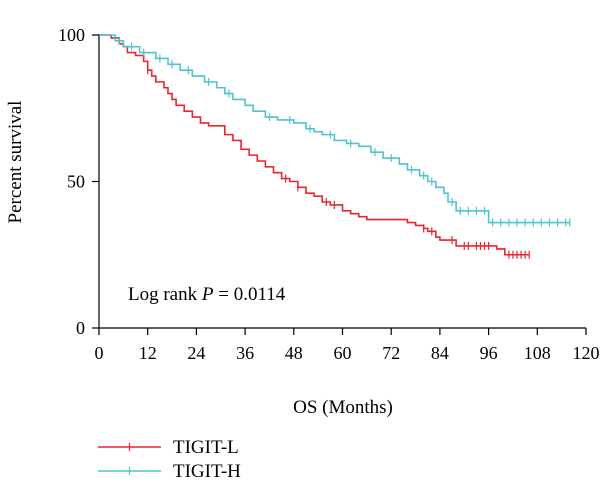 The width and height of the screenshot is (600, 487). I want to click on x-tick-label: 84, so click(440, 353).